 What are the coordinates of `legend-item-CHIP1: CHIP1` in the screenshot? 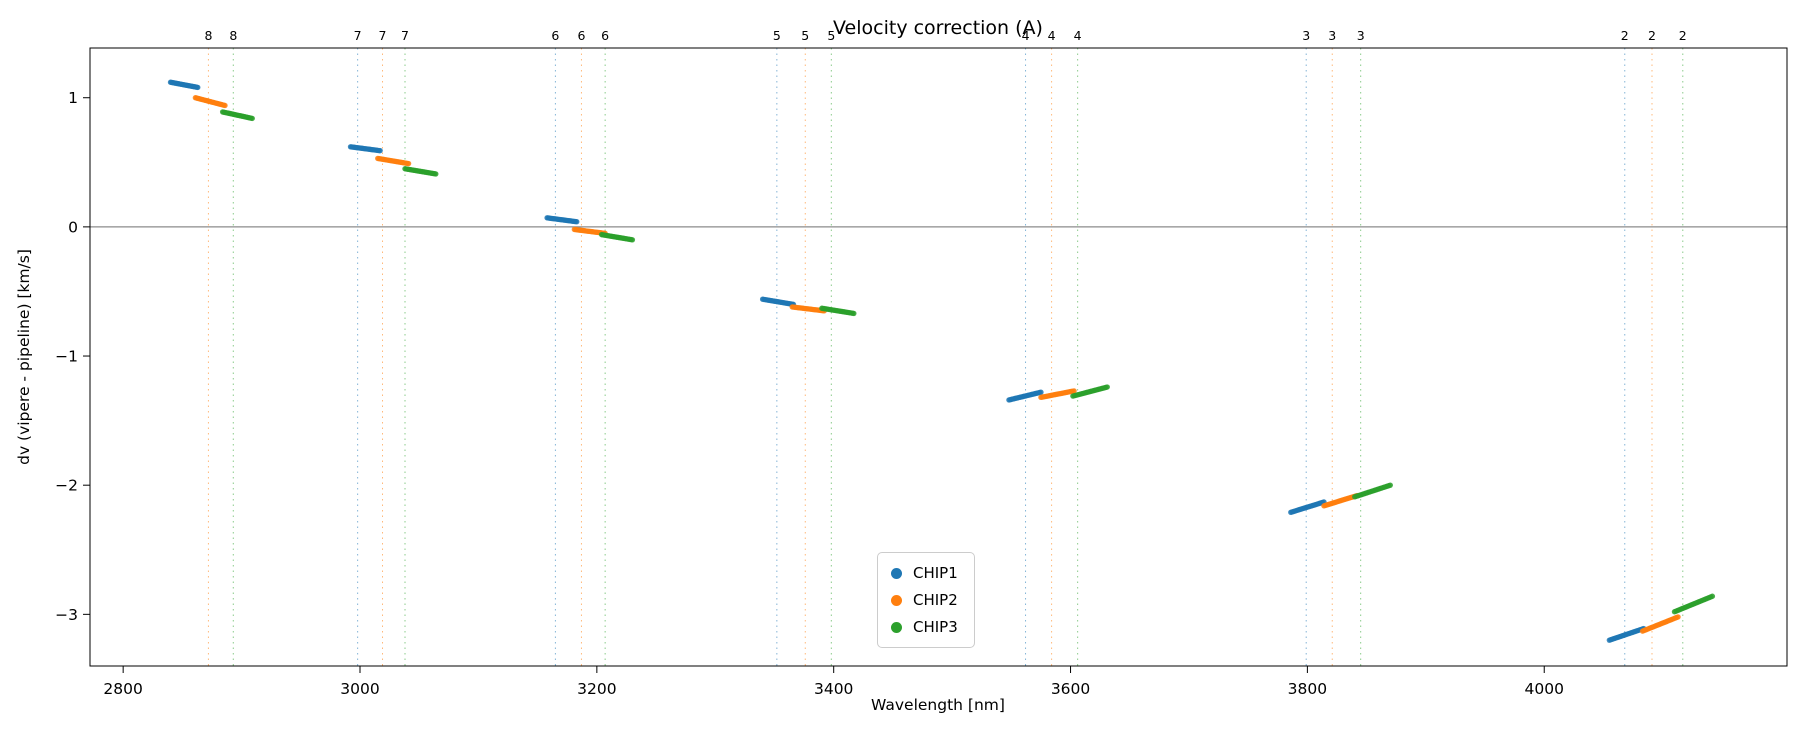 It's located at (924, 573).